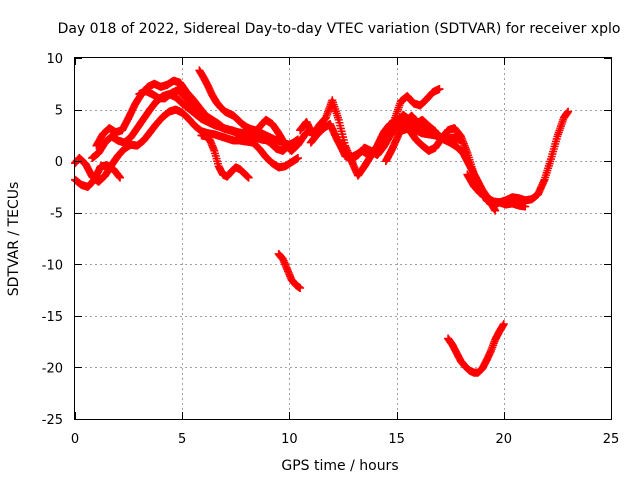  What do you see at coordinates (75, 439) in the screenshot?
I see `x-tick-label: 0` at bounding box center [75, 439].